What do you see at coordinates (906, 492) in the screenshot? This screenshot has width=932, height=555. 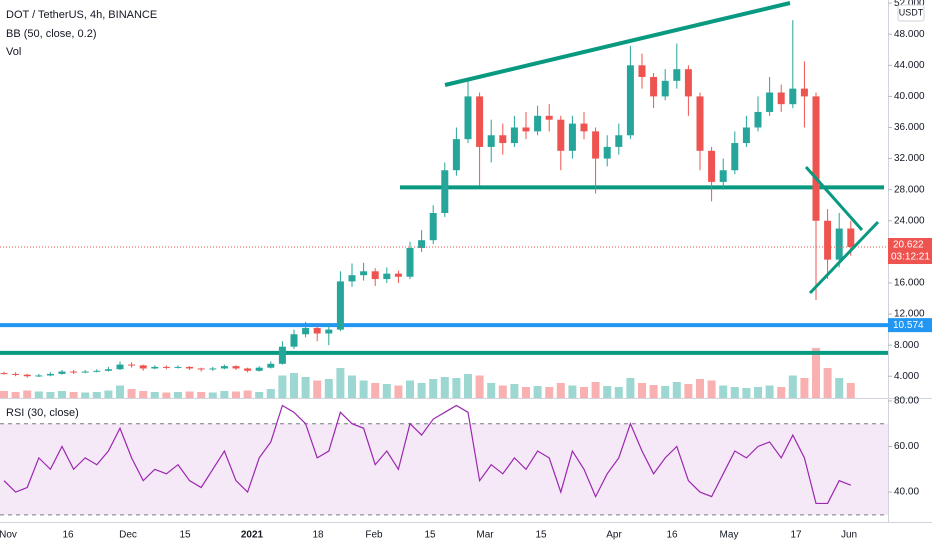 I see `rsi-tick-label: 40.00` at bounding box center [906, 492].